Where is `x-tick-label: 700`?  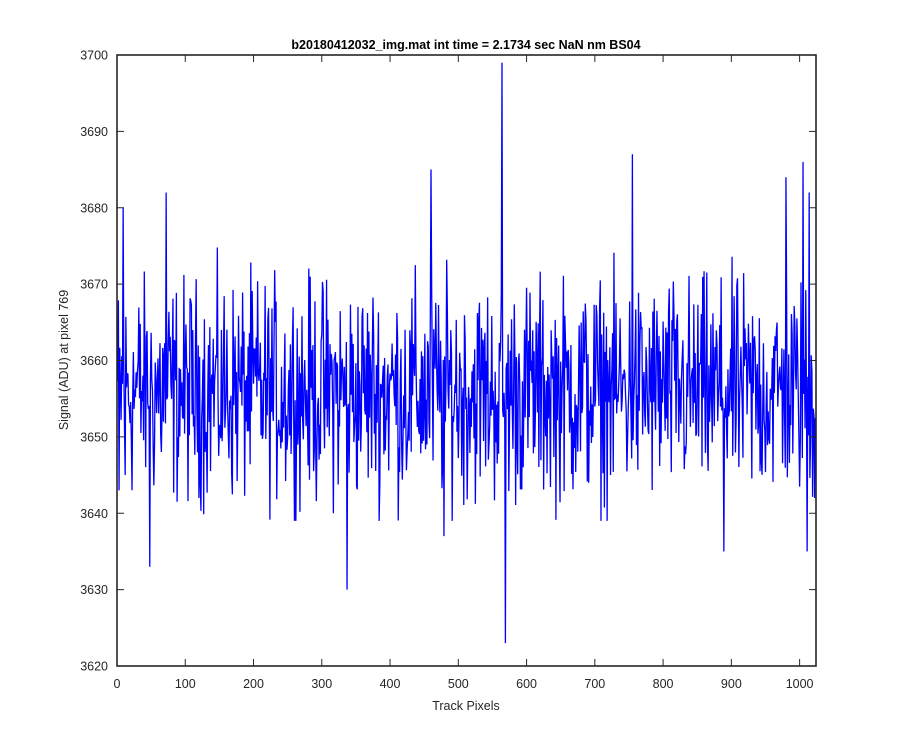 x-tick-label: 700 is located at coordinates (594, 684).